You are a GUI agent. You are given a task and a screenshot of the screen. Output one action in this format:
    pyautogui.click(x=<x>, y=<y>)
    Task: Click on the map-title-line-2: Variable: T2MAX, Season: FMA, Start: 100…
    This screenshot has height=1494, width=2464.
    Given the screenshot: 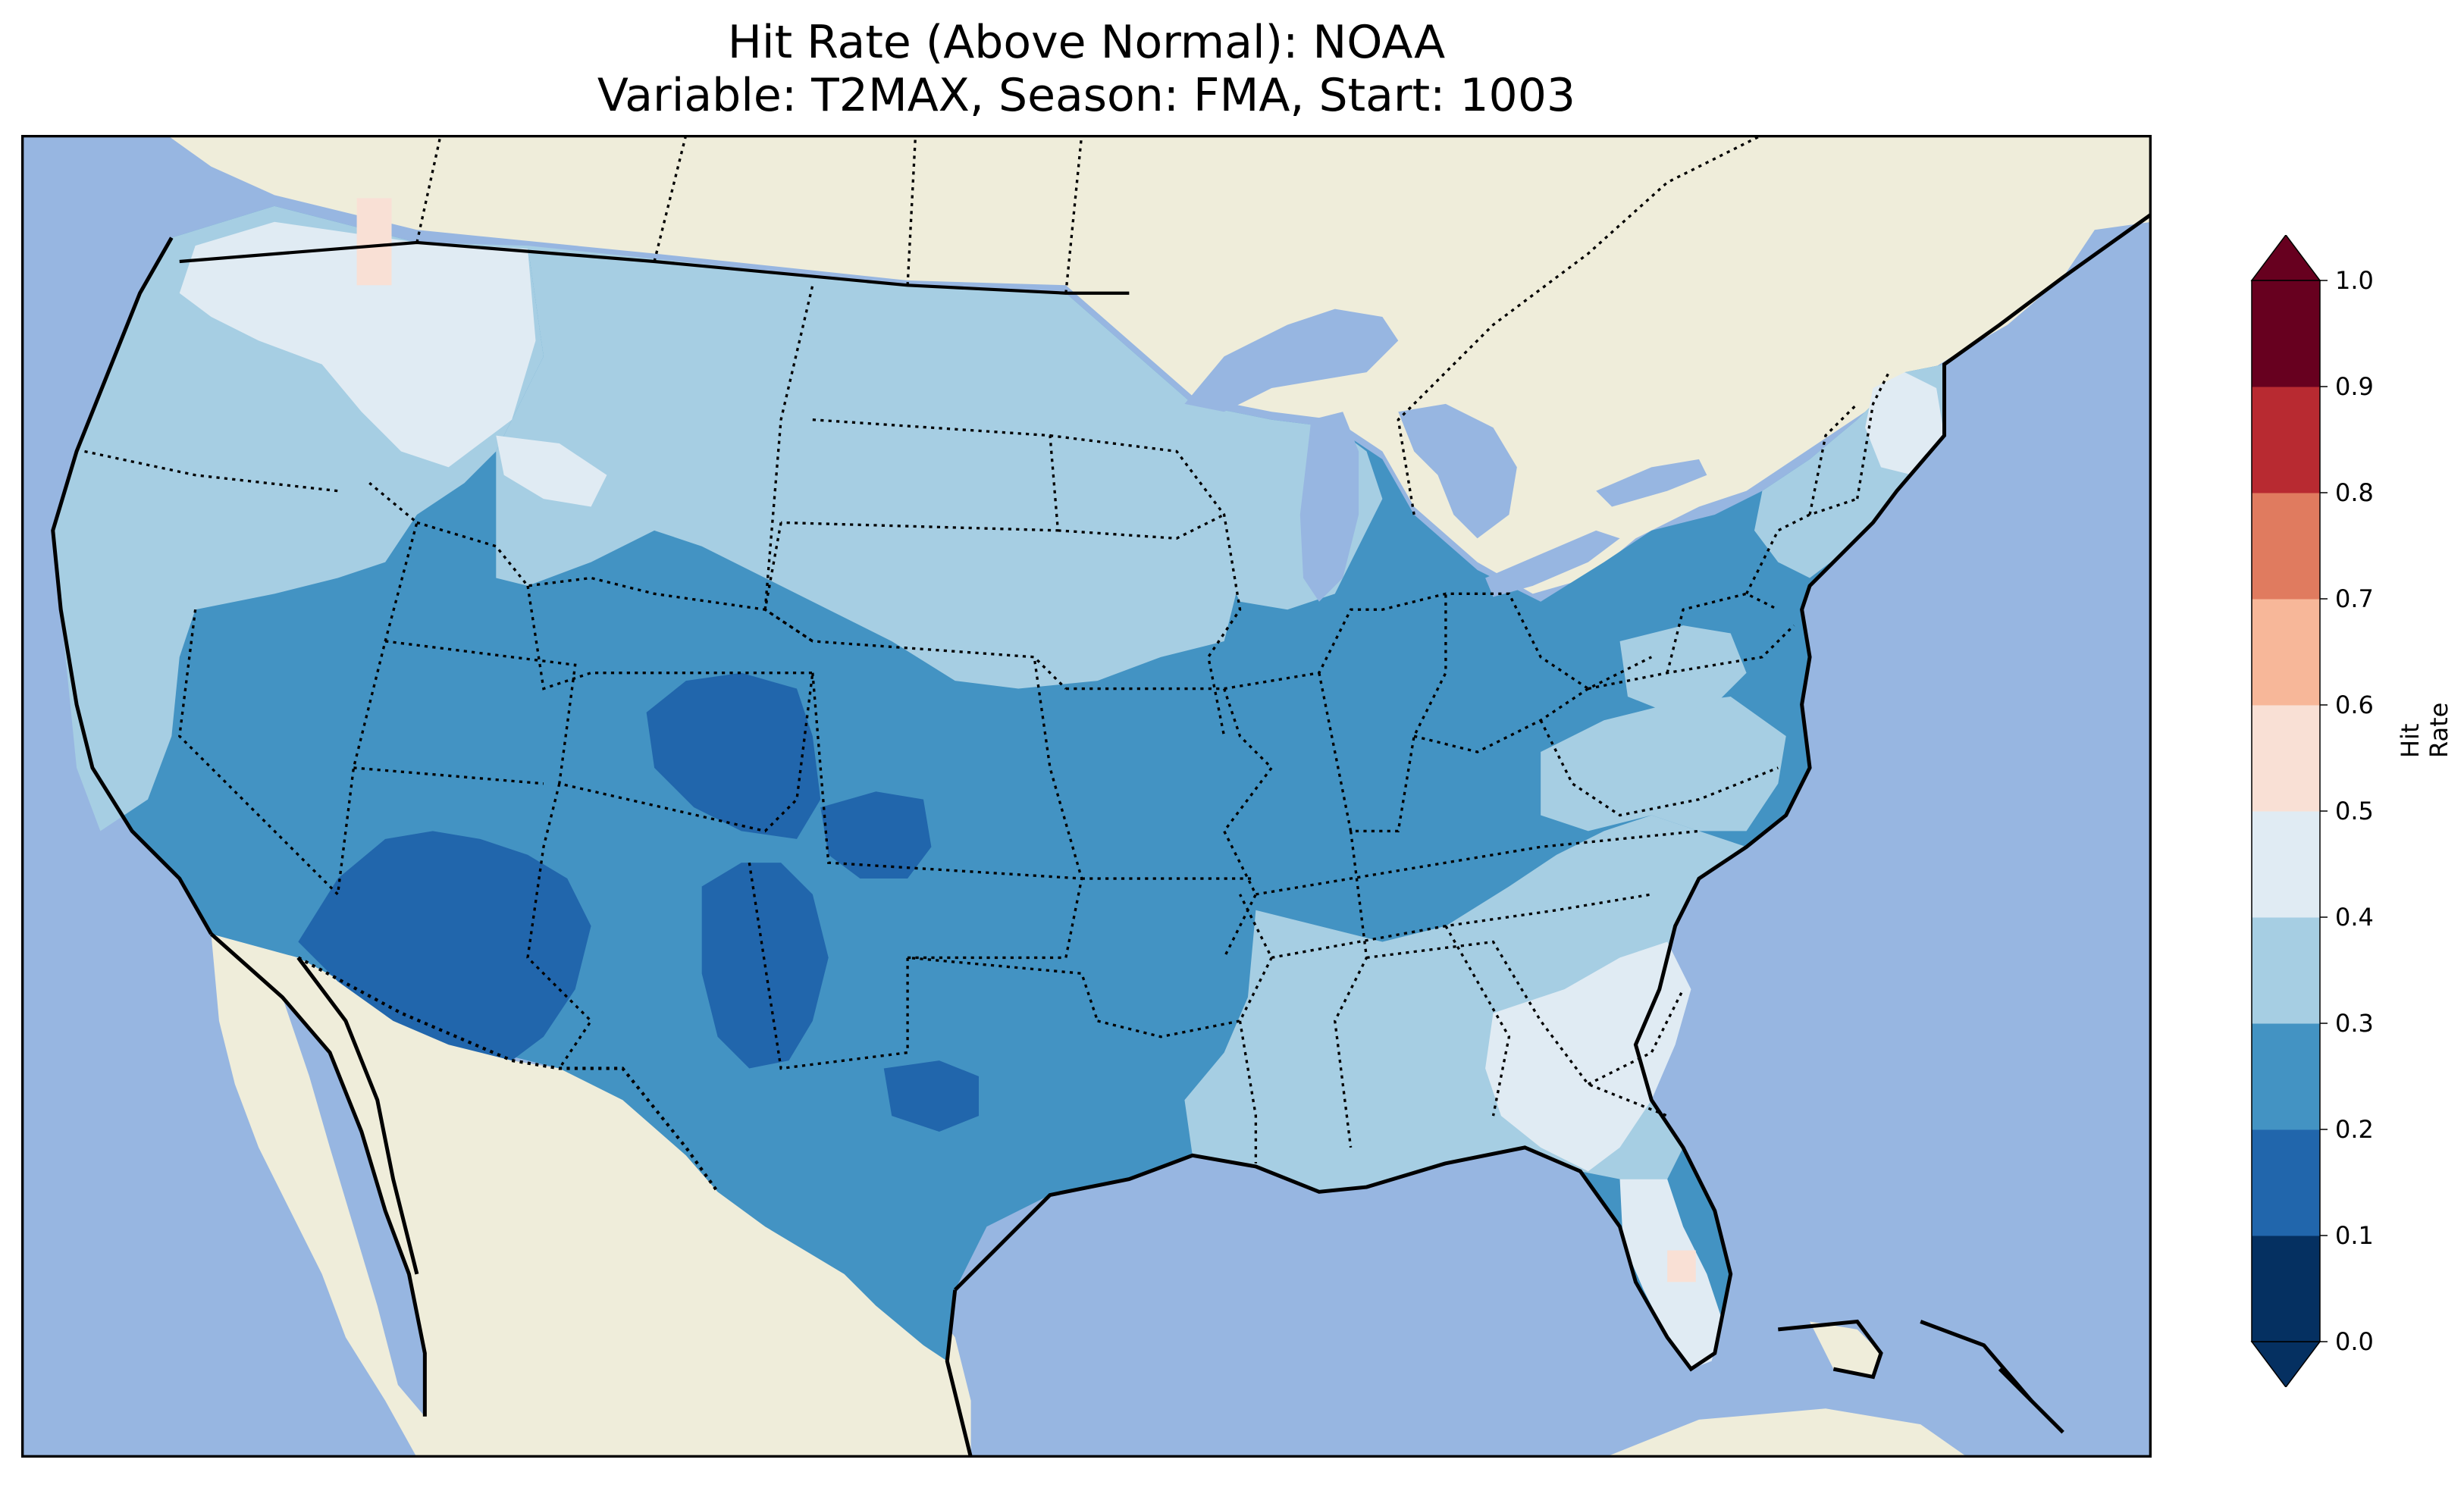 What is the action you would take?
    pyautogui.click(x=1086, y=95)
    